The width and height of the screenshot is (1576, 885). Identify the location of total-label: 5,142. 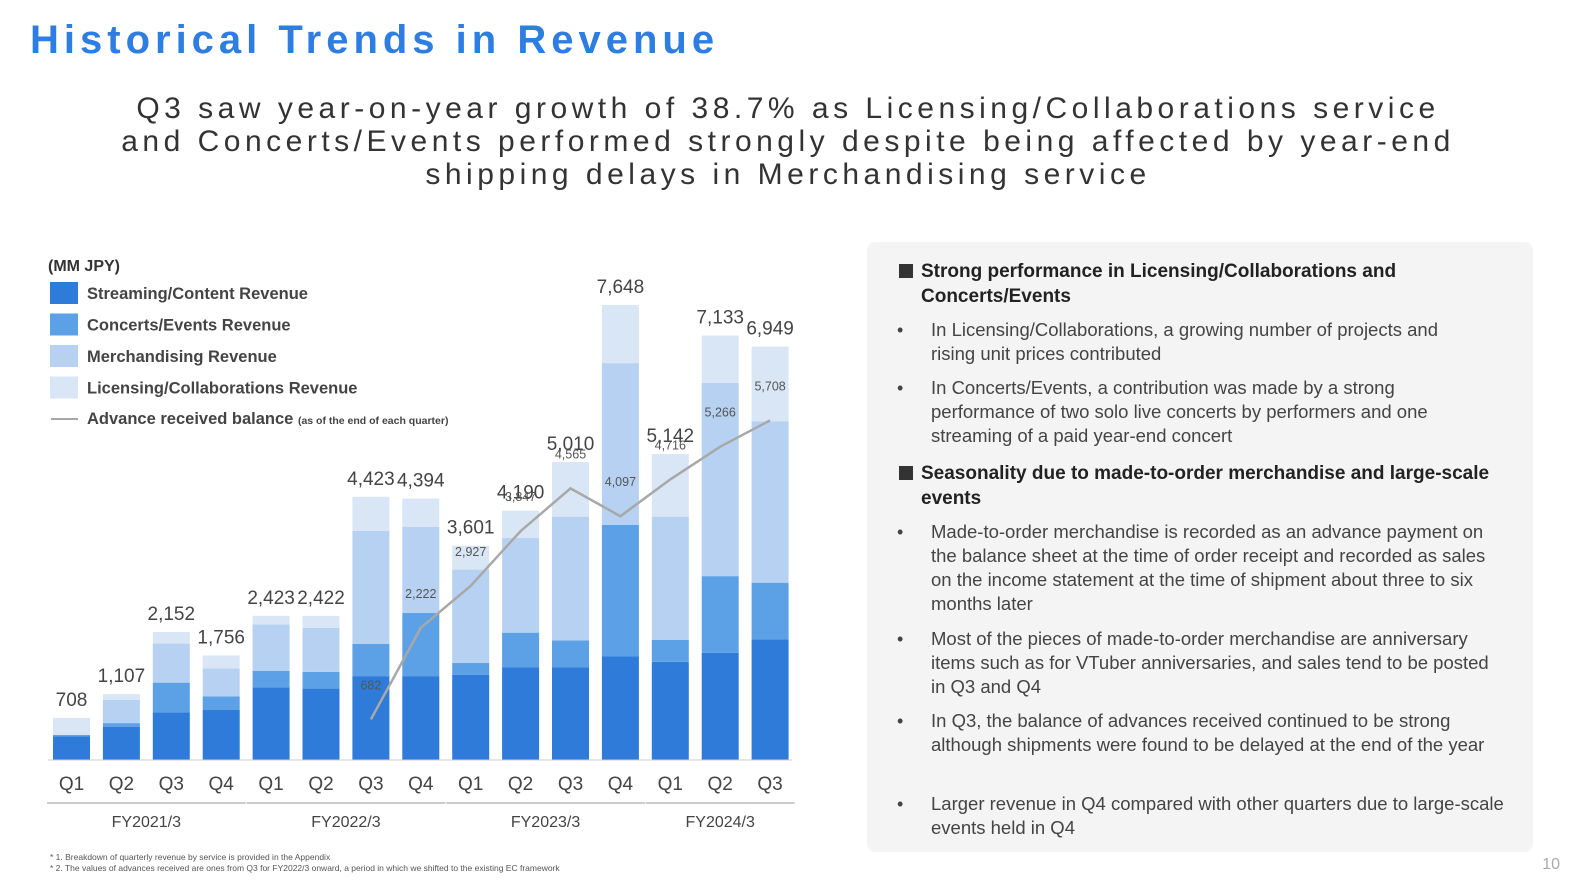
(671, 436).